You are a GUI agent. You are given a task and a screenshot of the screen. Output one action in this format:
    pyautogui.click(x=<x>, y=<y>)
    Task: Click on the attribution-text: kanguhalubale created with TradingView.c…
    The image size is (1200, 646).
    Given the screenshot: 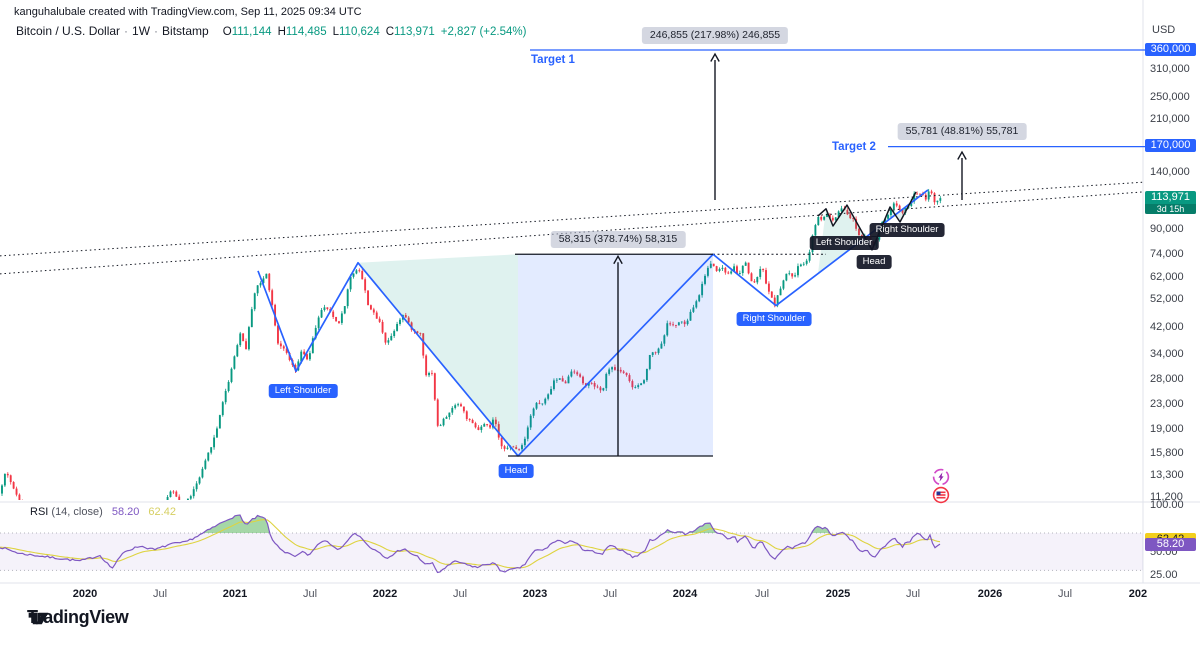 What is the action you would take?
    pyautogui.click(x=188, y=12)
    